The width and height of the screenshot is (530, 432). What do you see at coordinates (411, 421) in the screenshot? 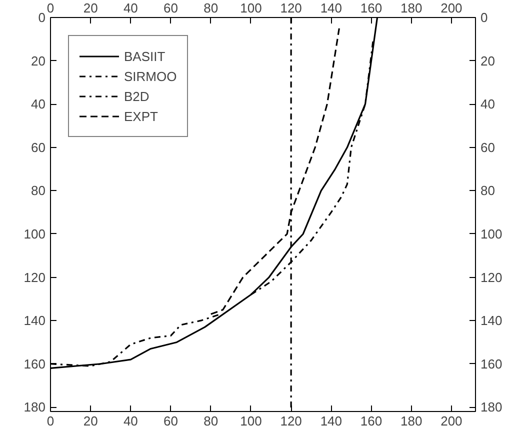
I see `x2-tick-label: 180` at bounding box center [411, 421].